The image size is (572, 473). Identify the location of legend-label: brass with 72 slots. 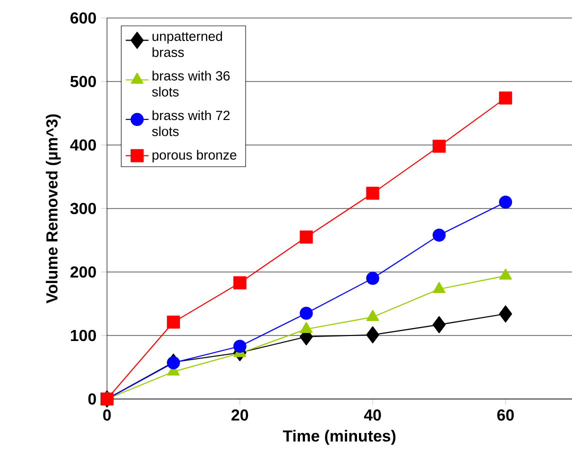
(191, 123).